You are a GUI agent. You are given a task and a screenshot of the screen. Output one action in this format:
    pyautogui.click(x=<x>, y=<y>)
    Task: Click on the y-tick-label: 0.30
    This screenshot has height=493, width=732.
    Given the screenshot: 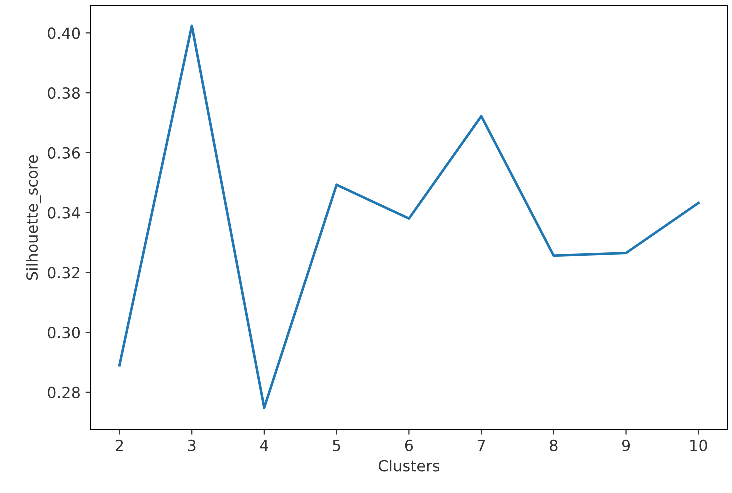 What is the action you would take?
    pyautogui.click(x=64, y=333)
    